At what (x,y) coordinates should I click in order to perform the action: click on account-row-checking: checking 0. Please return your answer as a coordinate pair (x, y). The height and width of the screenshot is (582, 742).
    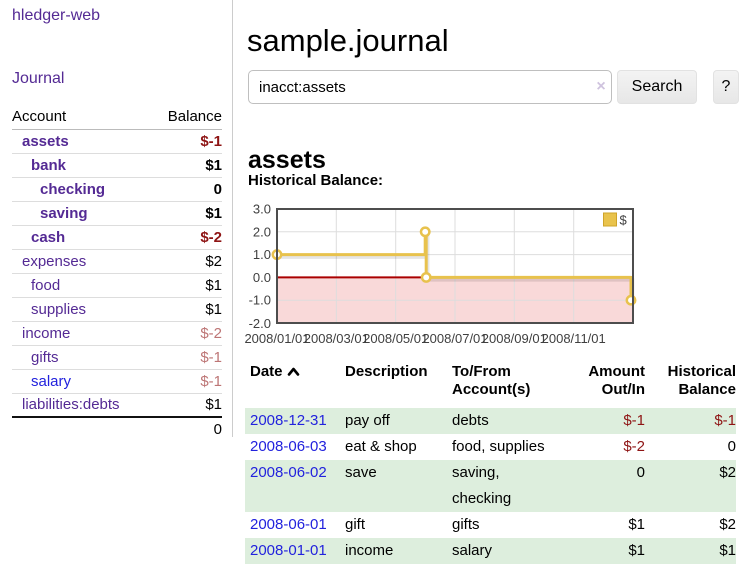
    Looking at the image, I should click on (117, 189).